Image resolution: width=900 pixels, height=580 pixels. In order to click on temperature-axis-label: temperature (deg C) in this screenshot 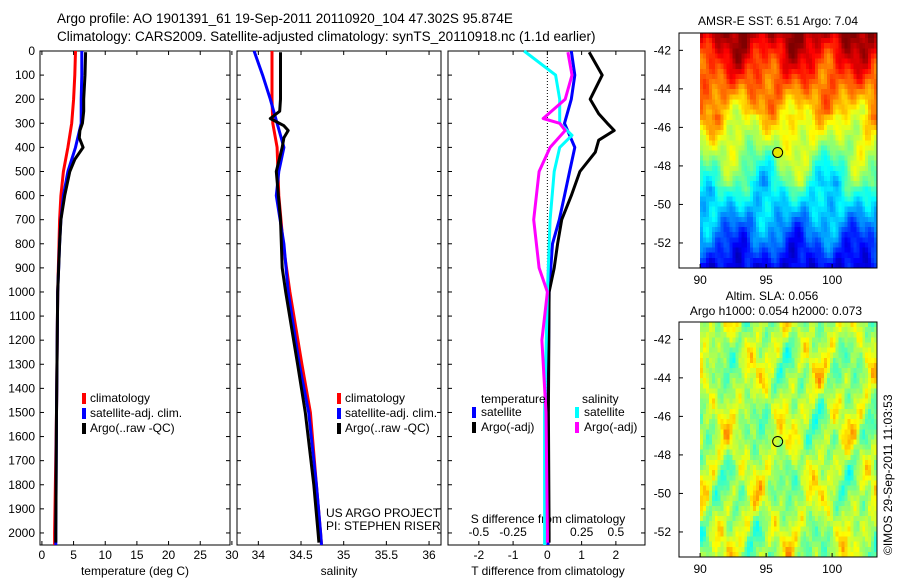, I will do `click(135, 571)`.